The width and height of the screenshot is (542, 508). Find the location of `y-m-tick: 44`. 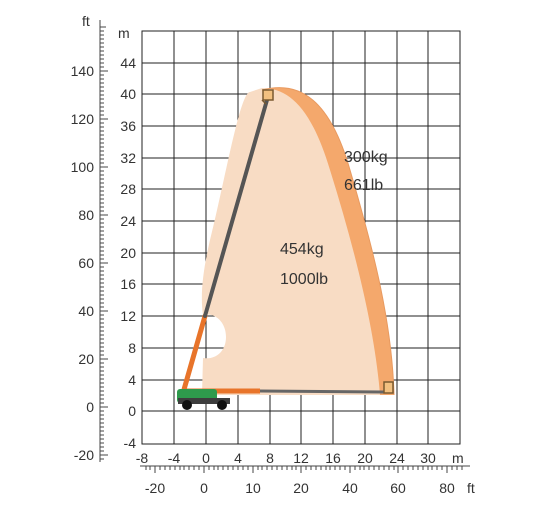

y-m-tick: 44 is located at coordinates (128, 63).